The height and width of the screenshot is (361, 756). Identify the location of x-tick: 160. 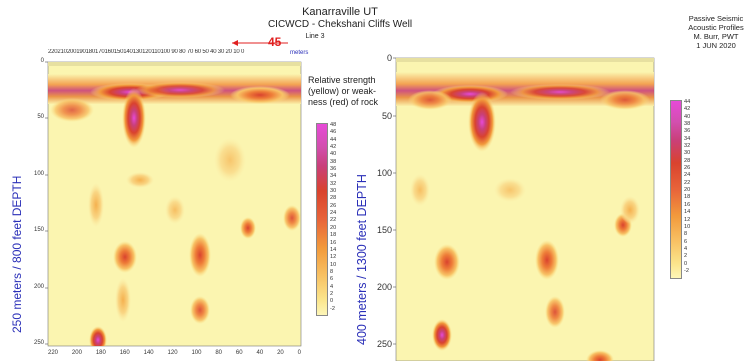
(124, 353).